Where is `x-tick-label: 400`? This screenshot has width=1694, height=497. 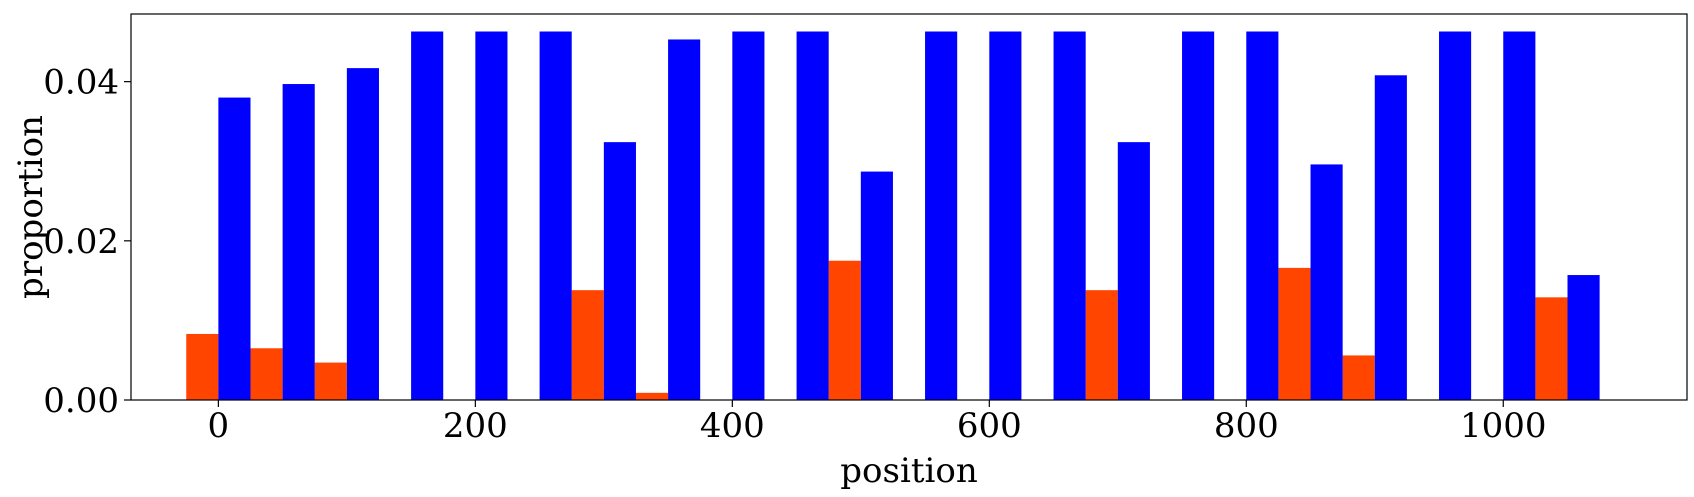
x-tick-label: 400 is located at coordinates (732, 426).